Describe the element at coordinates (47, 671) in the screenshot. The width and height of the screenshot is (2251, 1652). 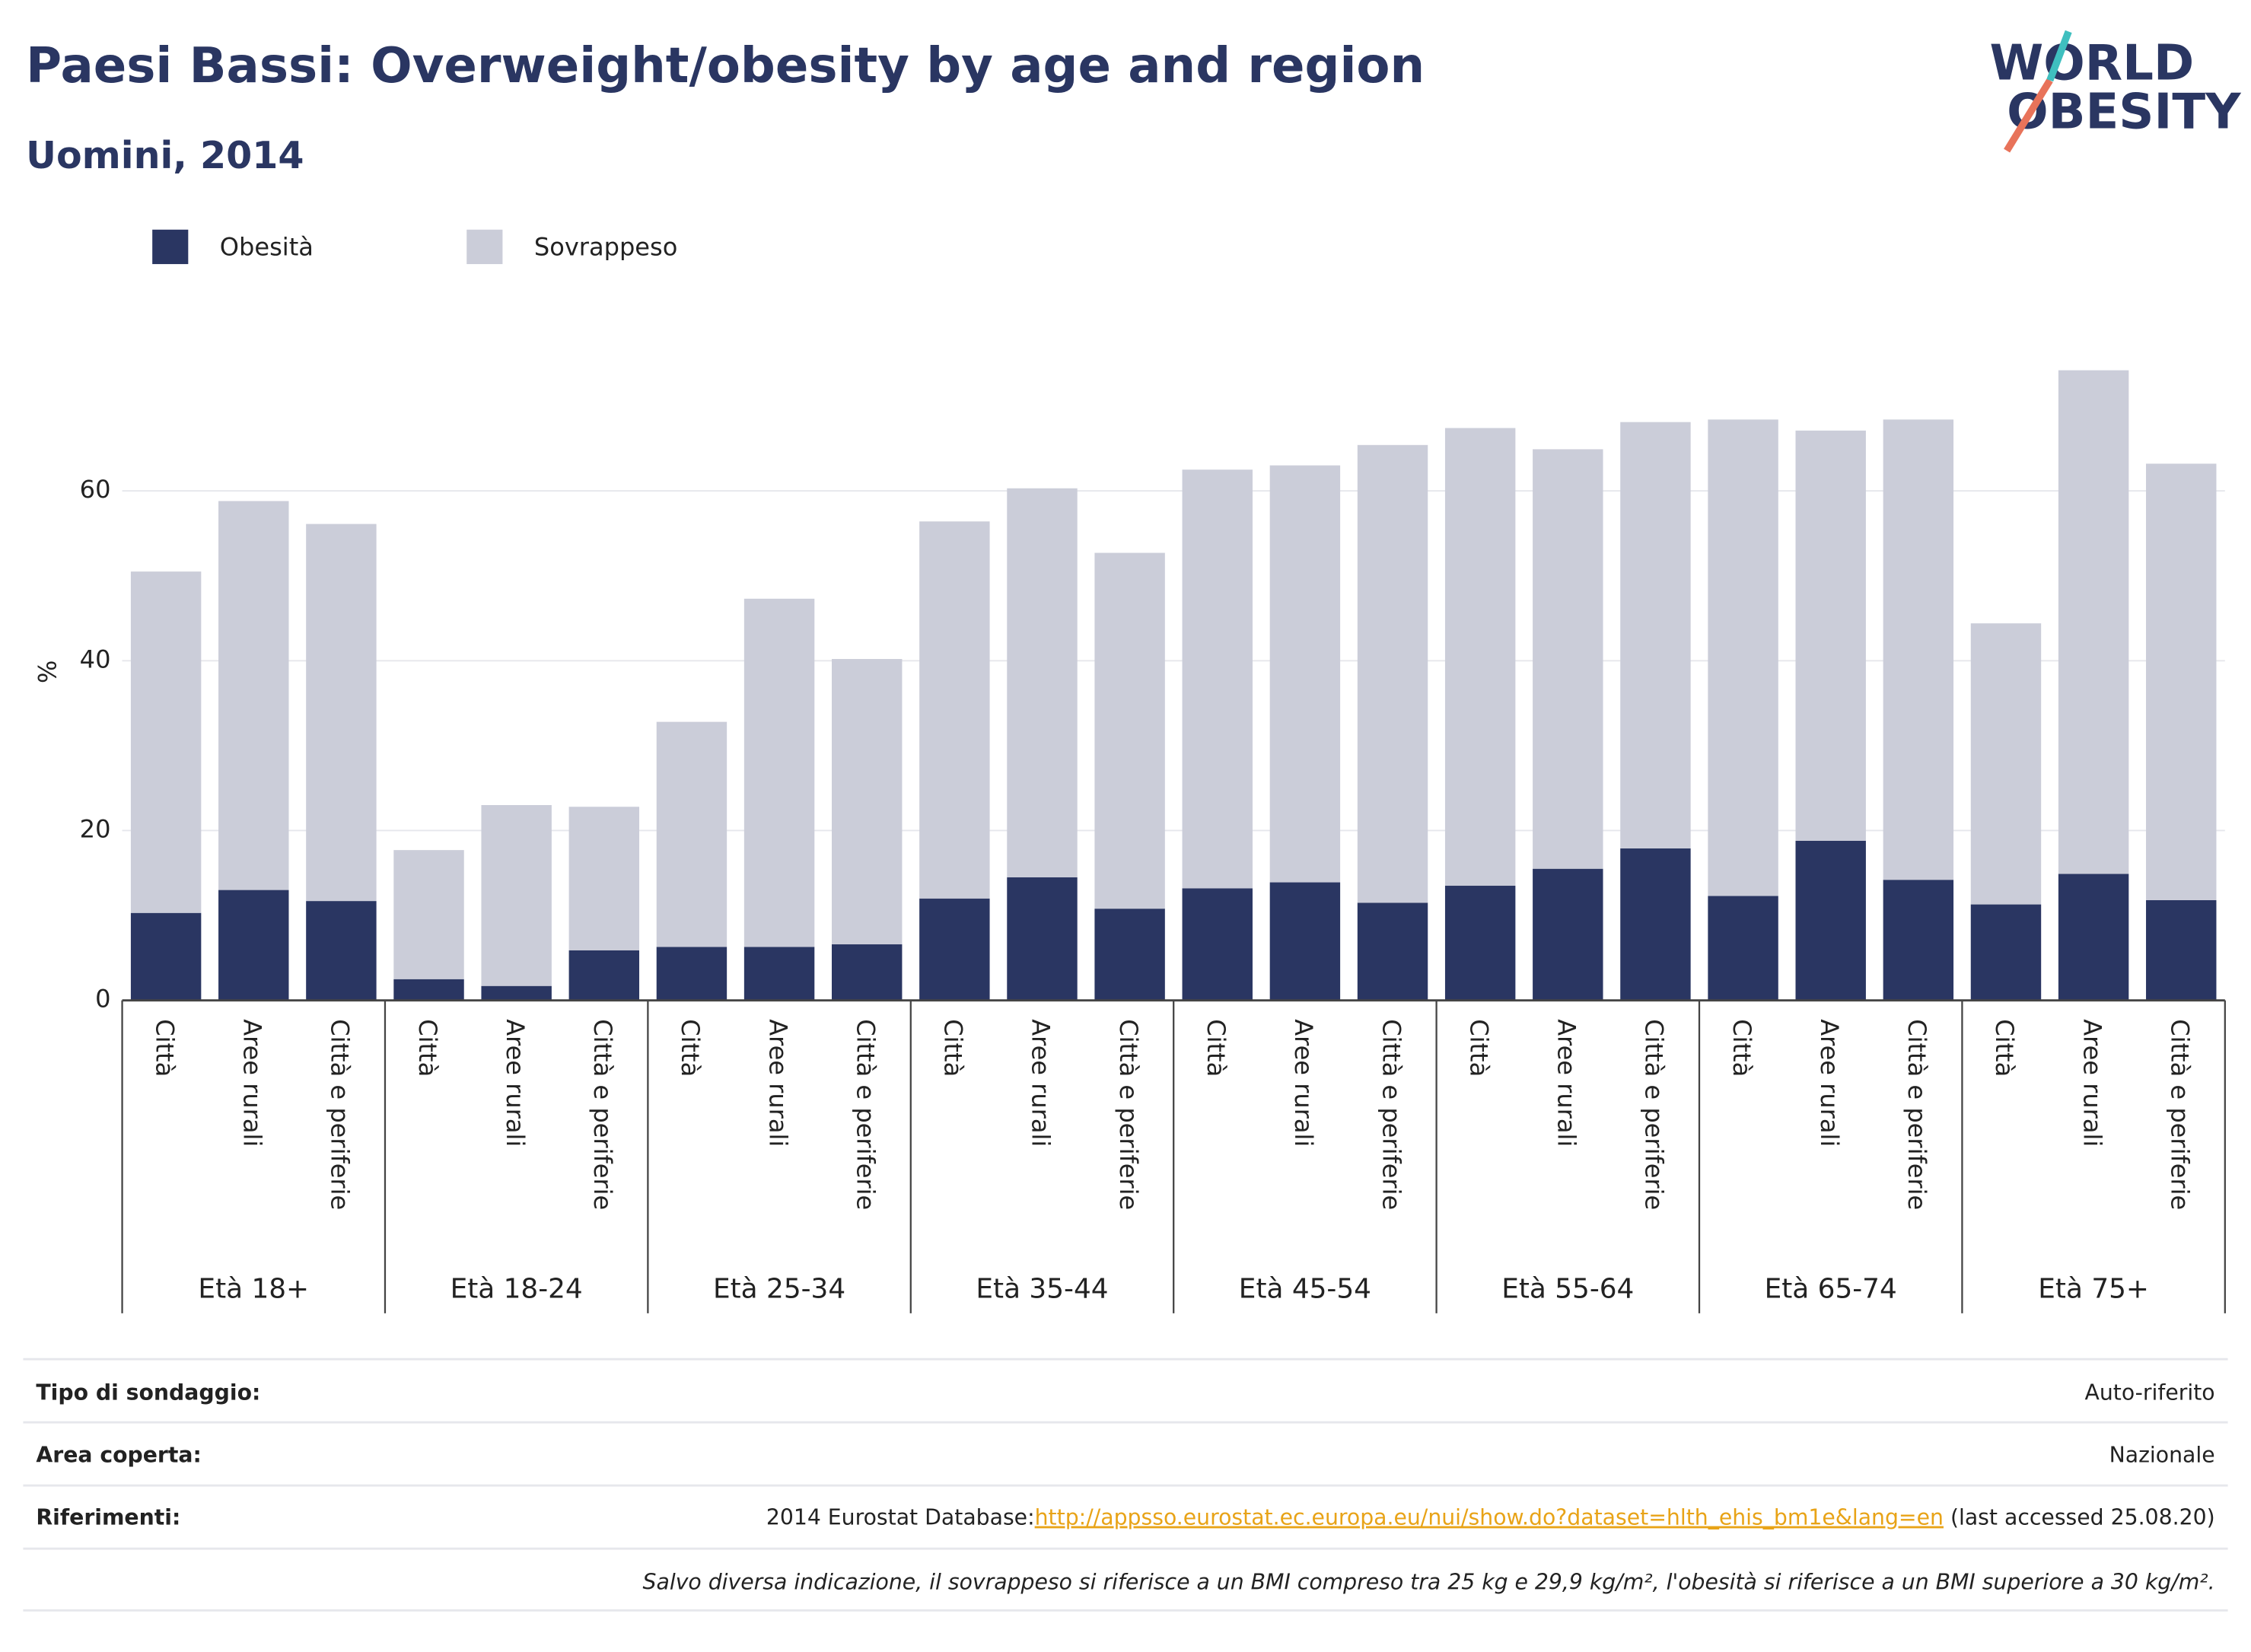
I see `y-axis-label: %` at that location.